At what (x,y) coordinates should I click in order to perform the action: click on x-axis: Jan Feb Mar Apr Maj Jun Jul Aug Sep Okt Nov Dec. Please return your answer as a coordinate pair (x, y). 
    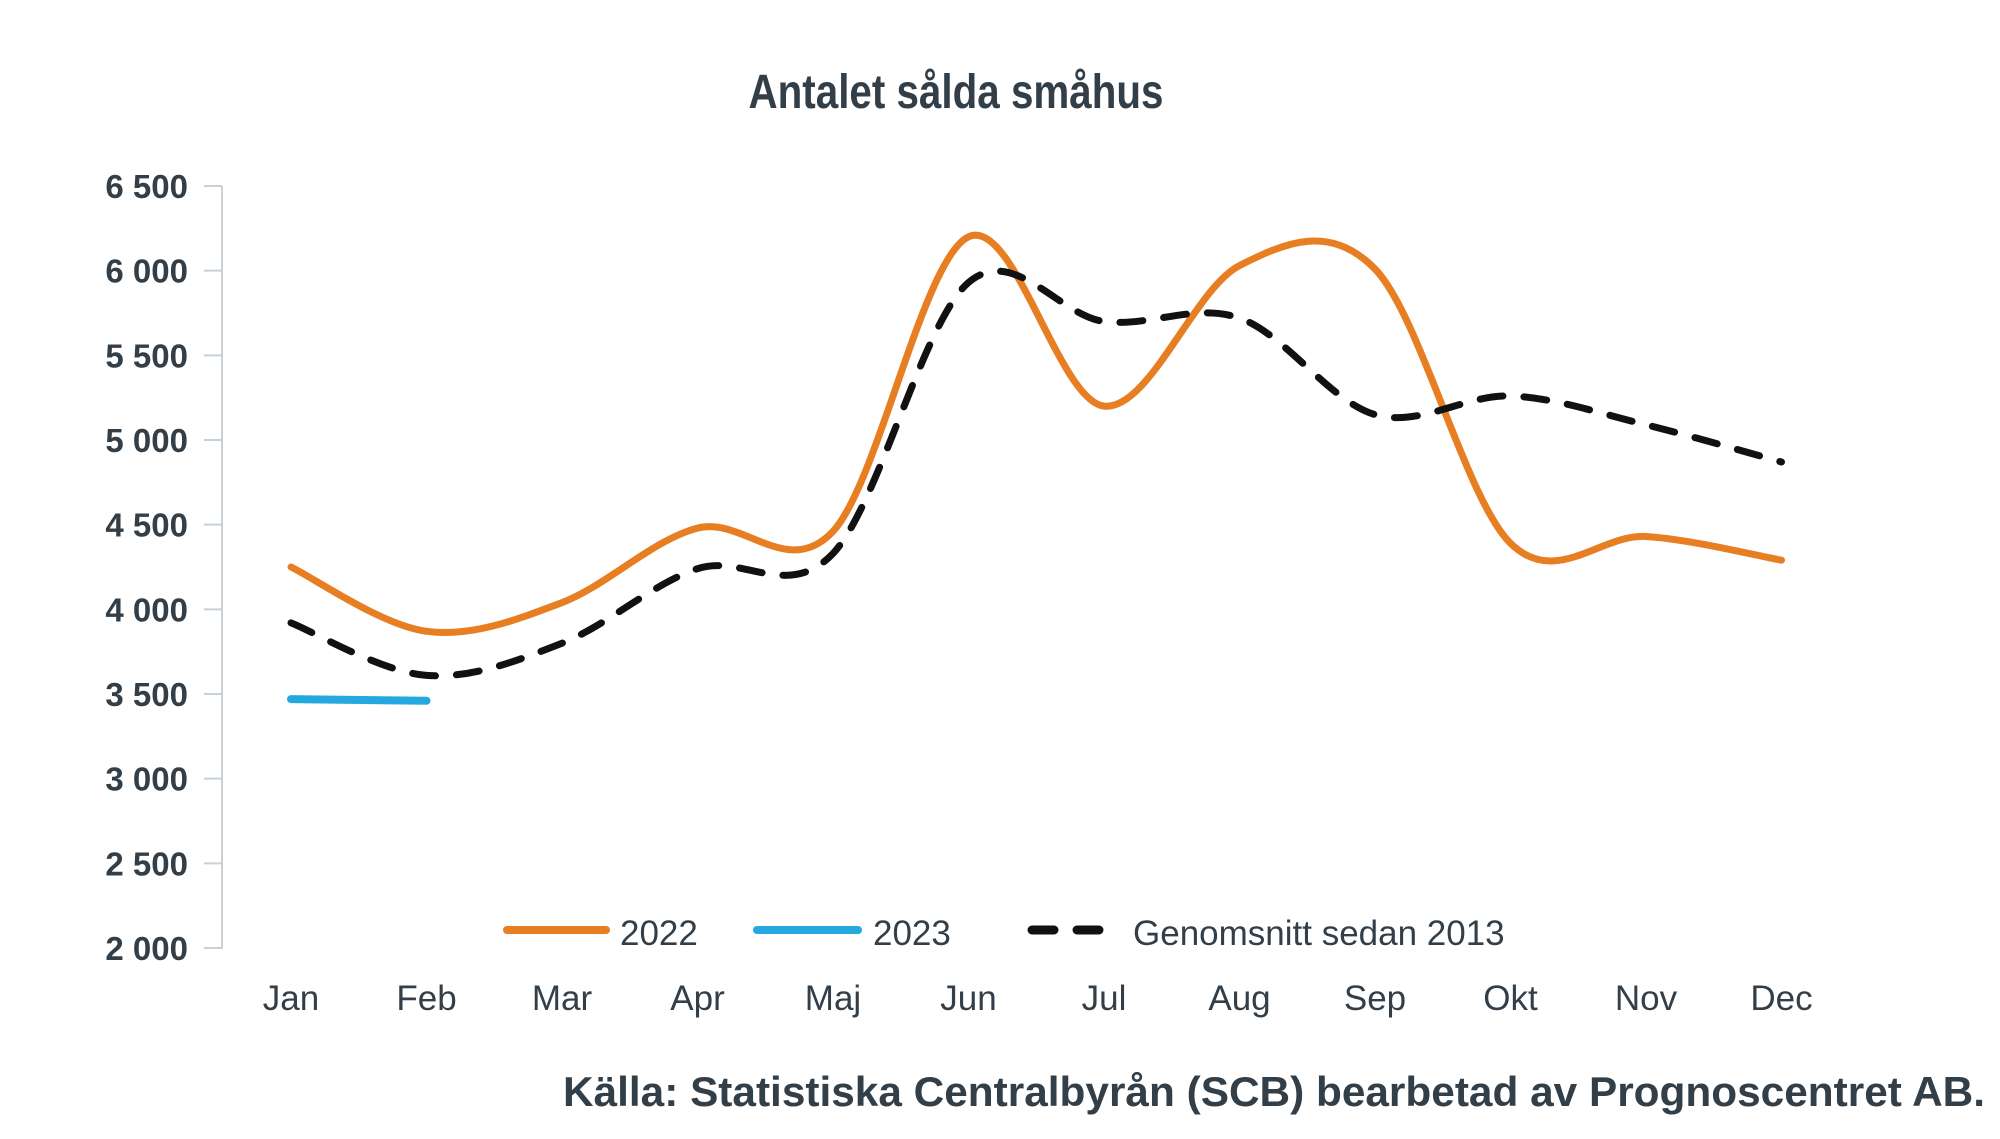
    Looking at the image, I should click on (1038, 998).